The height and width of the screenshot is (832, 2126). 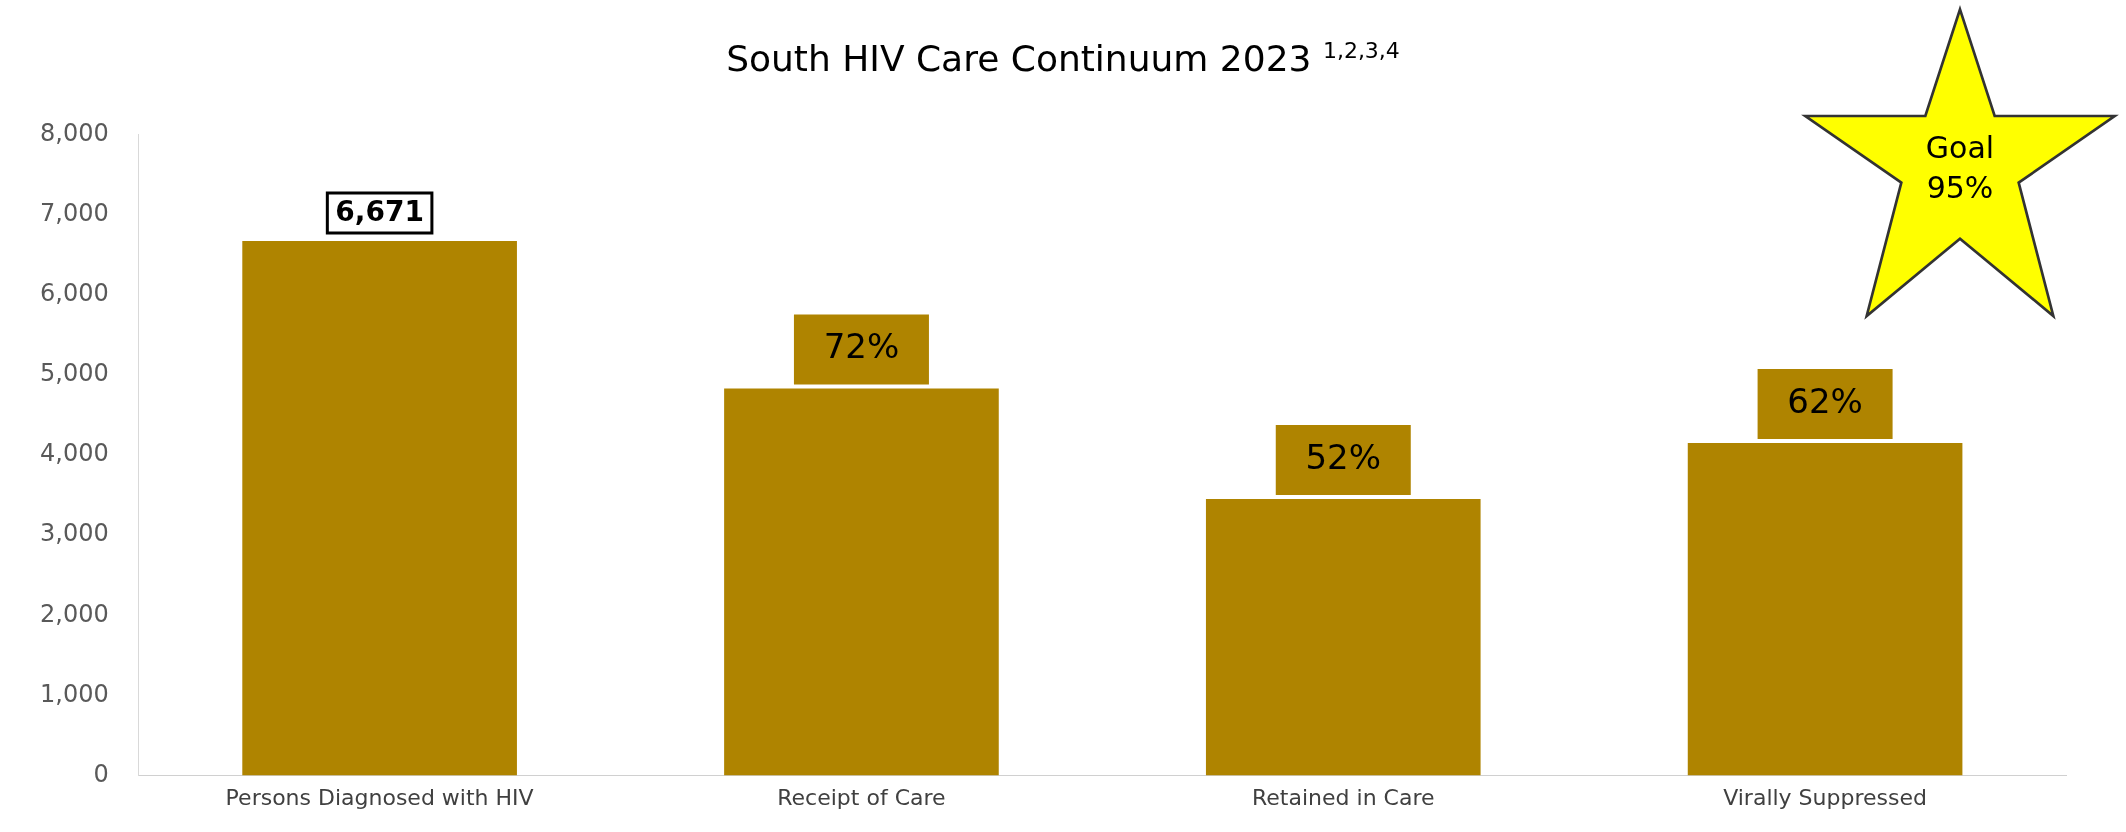 What do you see at coordinates (74, 533) in the screenshot?
I see `y-tick-label: 3,000` at bounding box center [74, 533].